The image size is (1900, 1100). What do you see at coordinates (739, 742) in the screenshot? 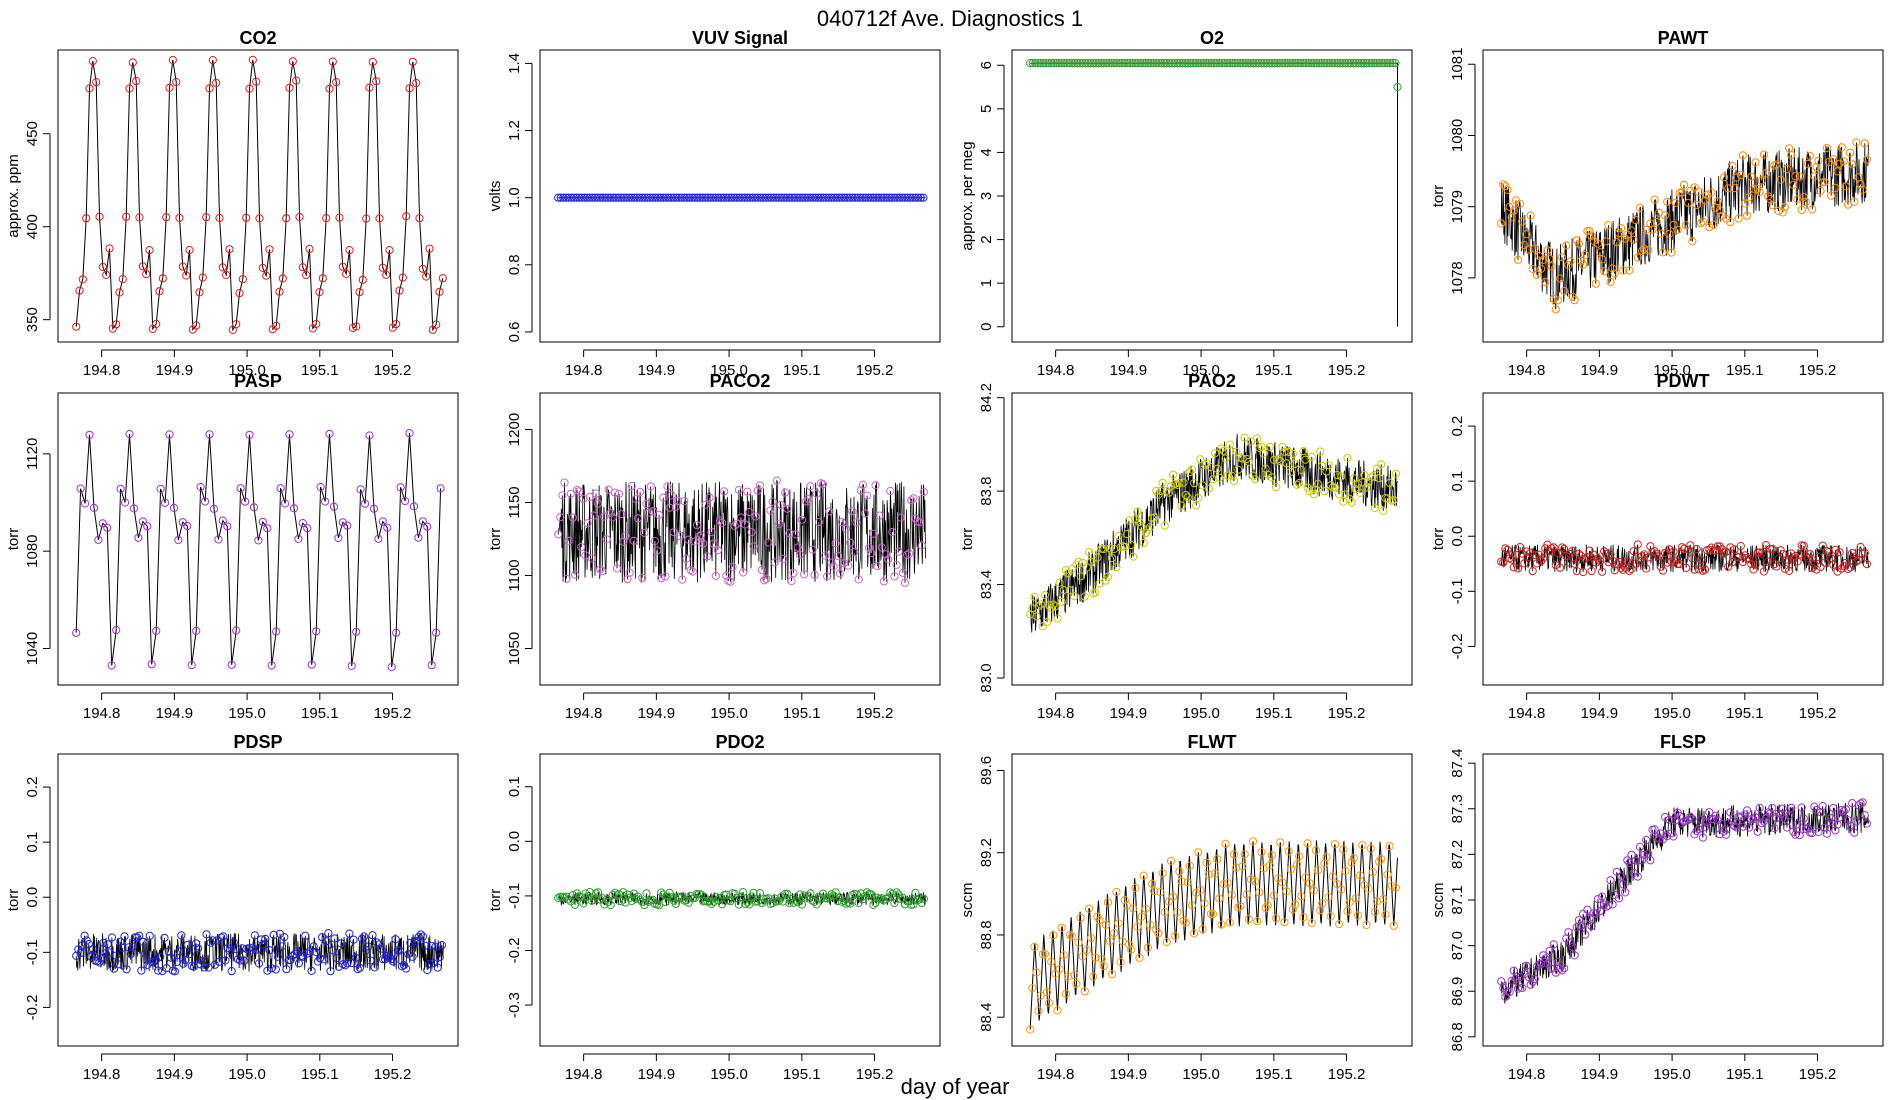
I see `panel-title-pdo2: PDO2` at bounding box center [739, 742].